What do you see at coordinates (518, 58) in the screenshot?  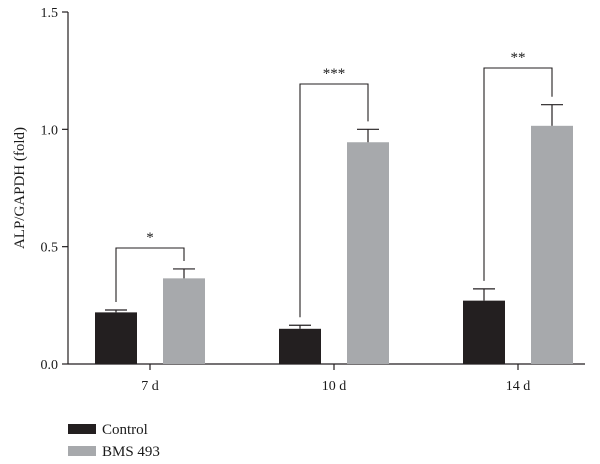 I see `significance-label: **` at bounding box center [518, 58].